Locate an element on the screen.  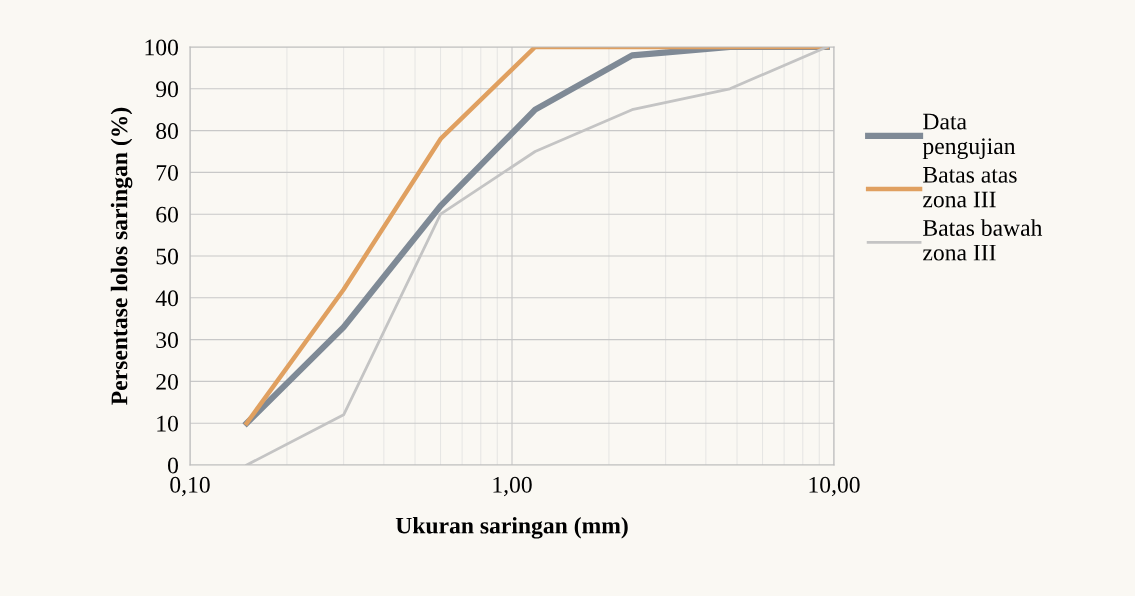
y-tick-label: 40 is located at coordinates (166, 298).